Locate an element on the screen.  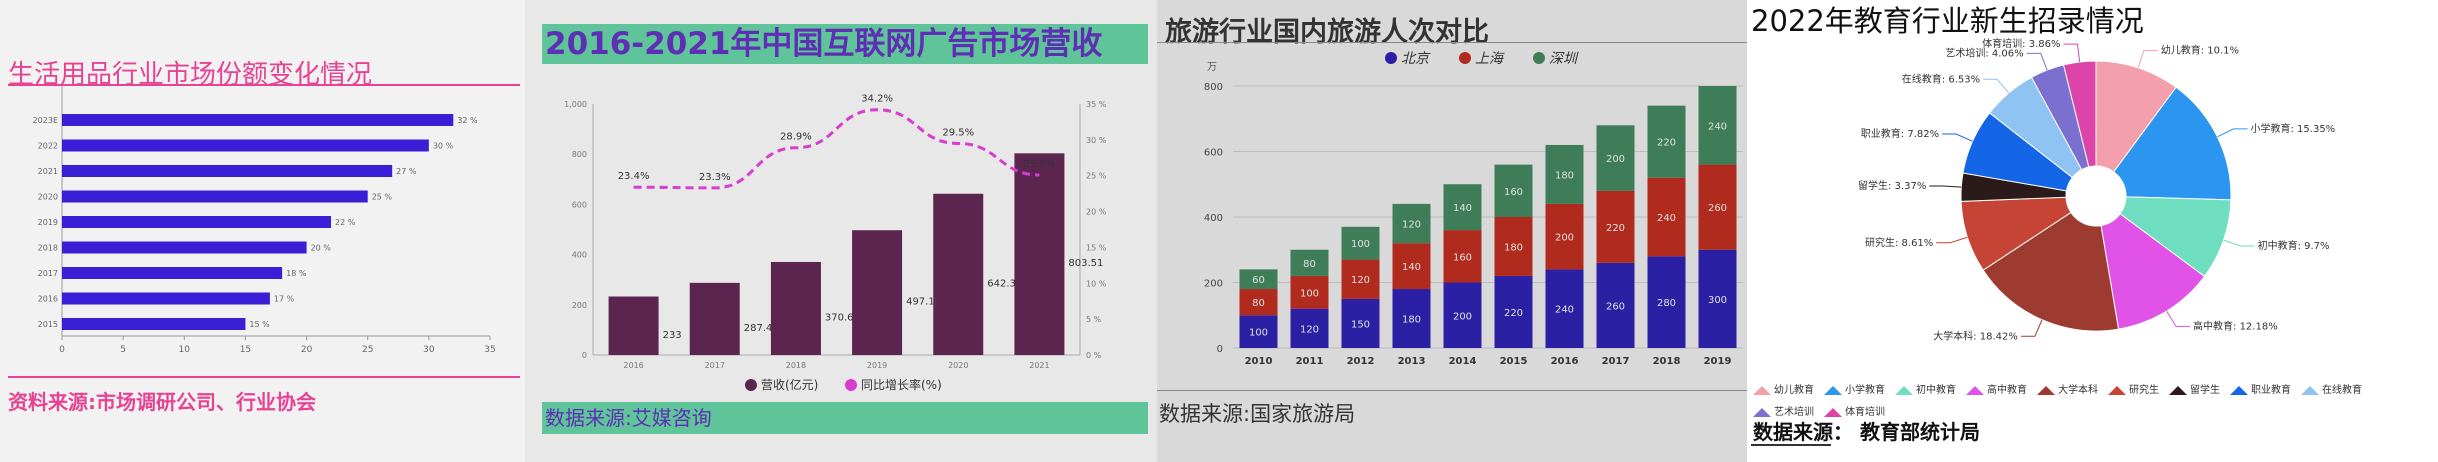
bar-北京-2013 is located at coordinates (1411, 318).